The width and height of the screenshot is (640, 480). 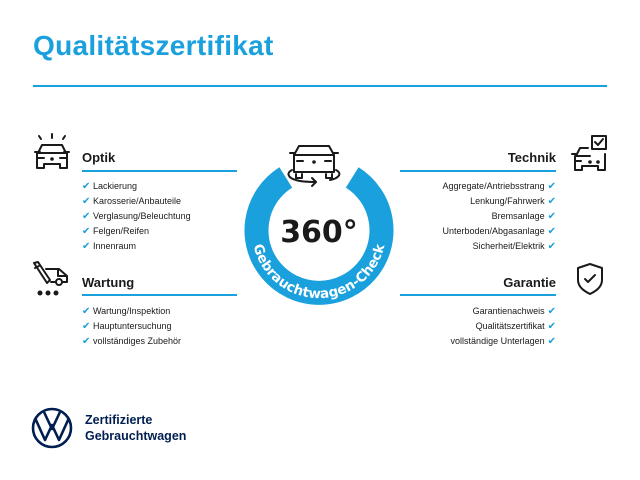 What do you see at coordinates (109, 246) in the screenshot?
I see `list-item: ✔ Innenraum` at bounding box center [109, 246].